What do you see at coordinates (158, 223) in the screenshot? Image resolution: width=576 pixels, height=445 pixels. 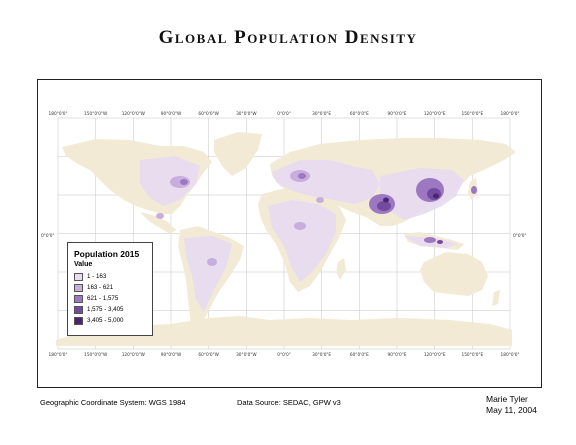 I see `central-america` at bounding box center [158, 223].